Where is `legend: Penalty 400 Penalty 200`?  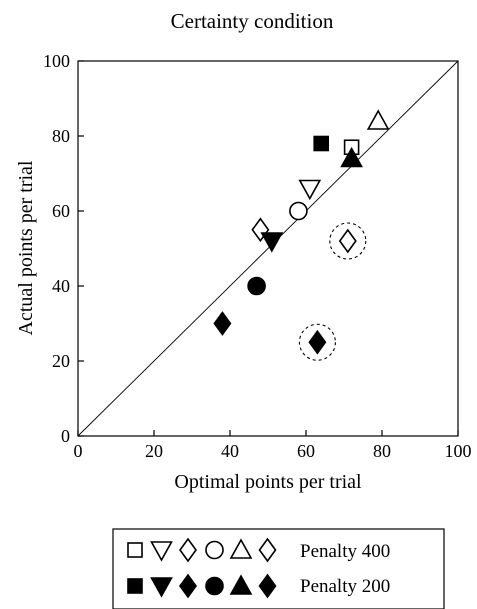 legend: Penalty 400 Penalty 200 is located at coordinates (278, 568).